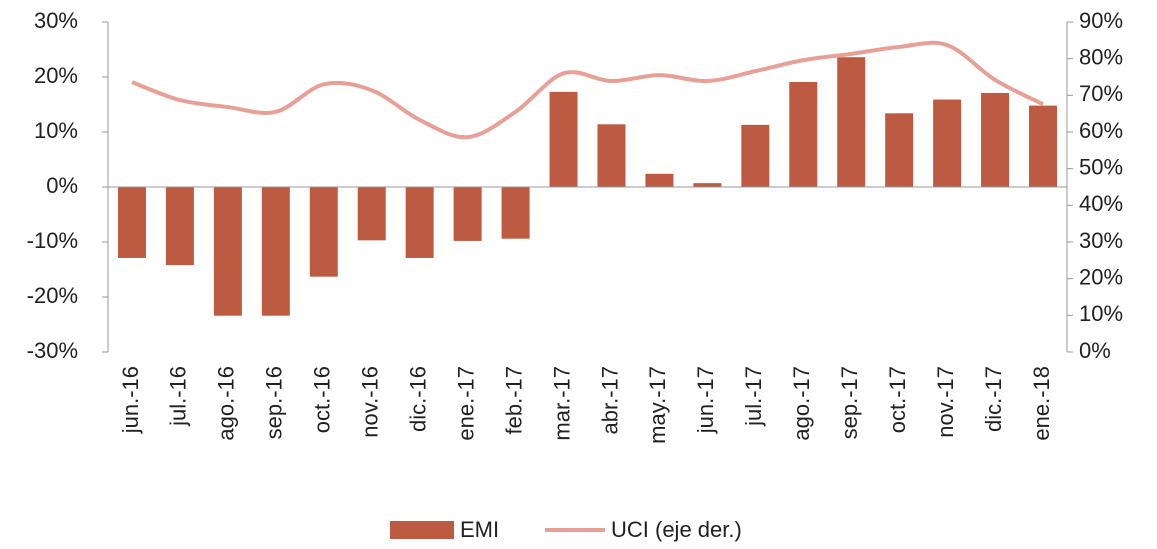 The width and height of the screenshot is (1157, 549). I want to click on y2-tick-label: 0%, so click(1095, 350).